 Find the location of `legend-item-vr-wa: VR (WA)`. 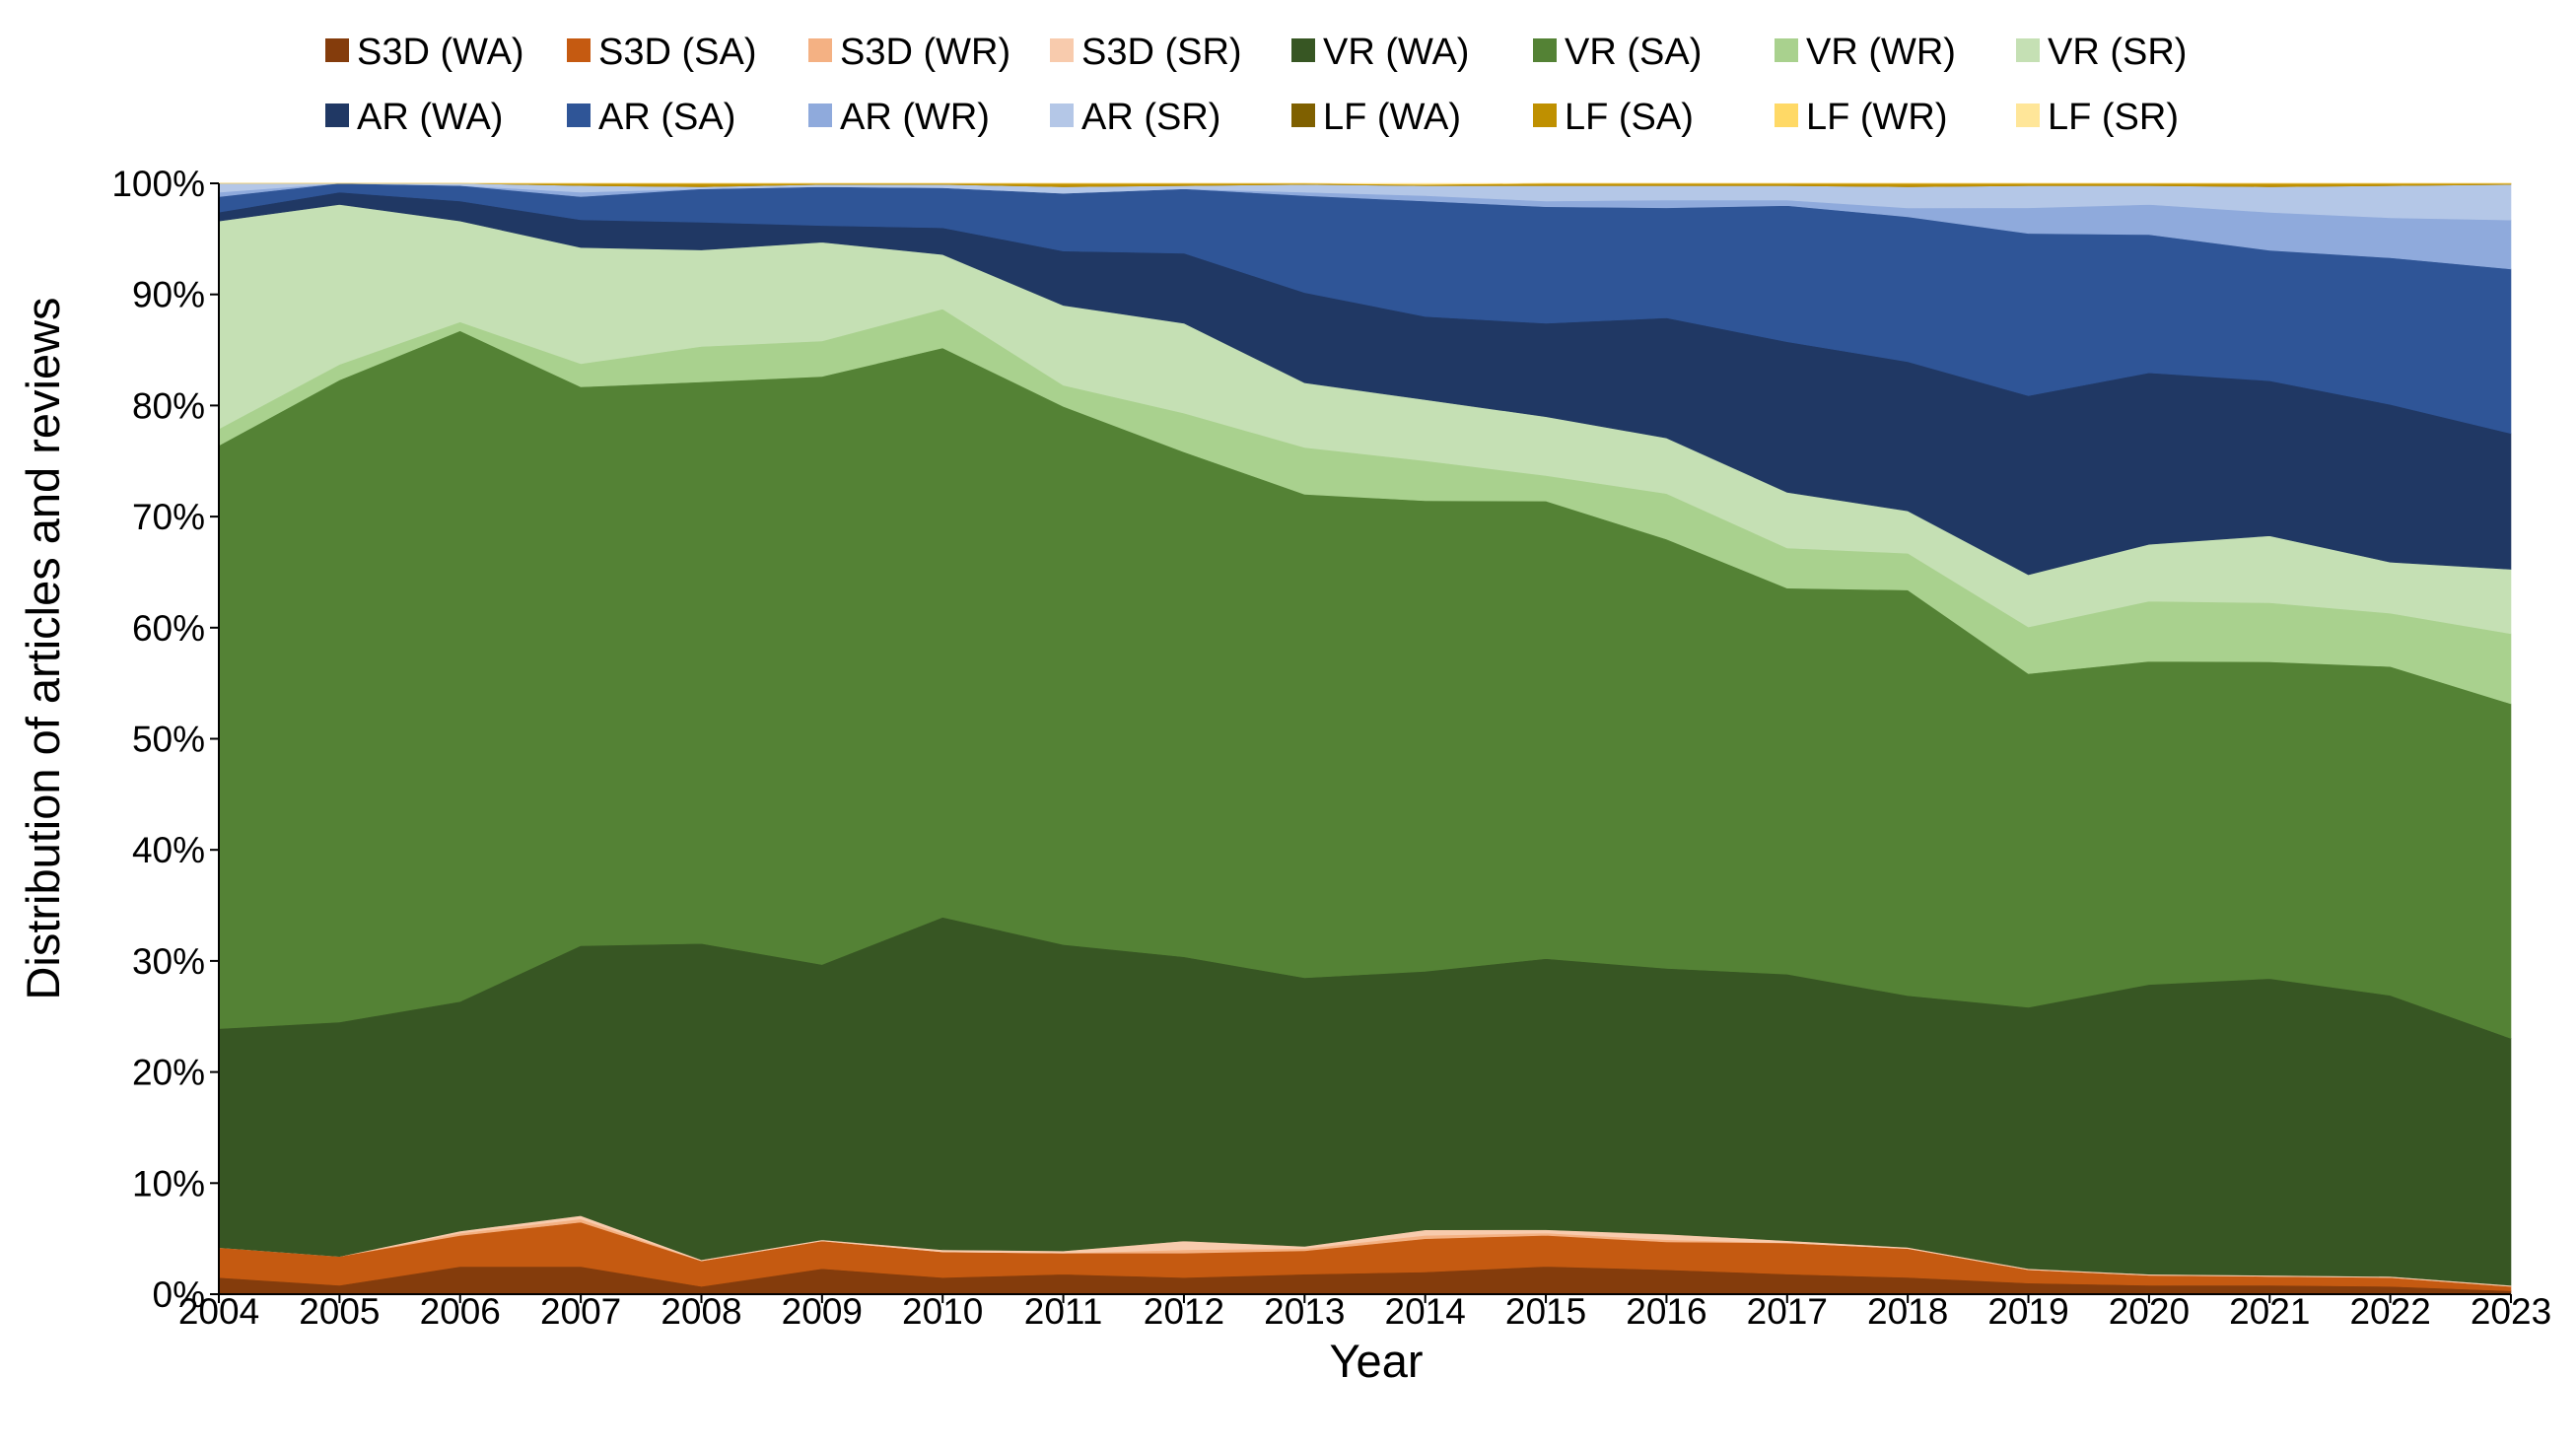

legend-item-vr-wa: VR (WA) is located at coordinates (1380, 52).